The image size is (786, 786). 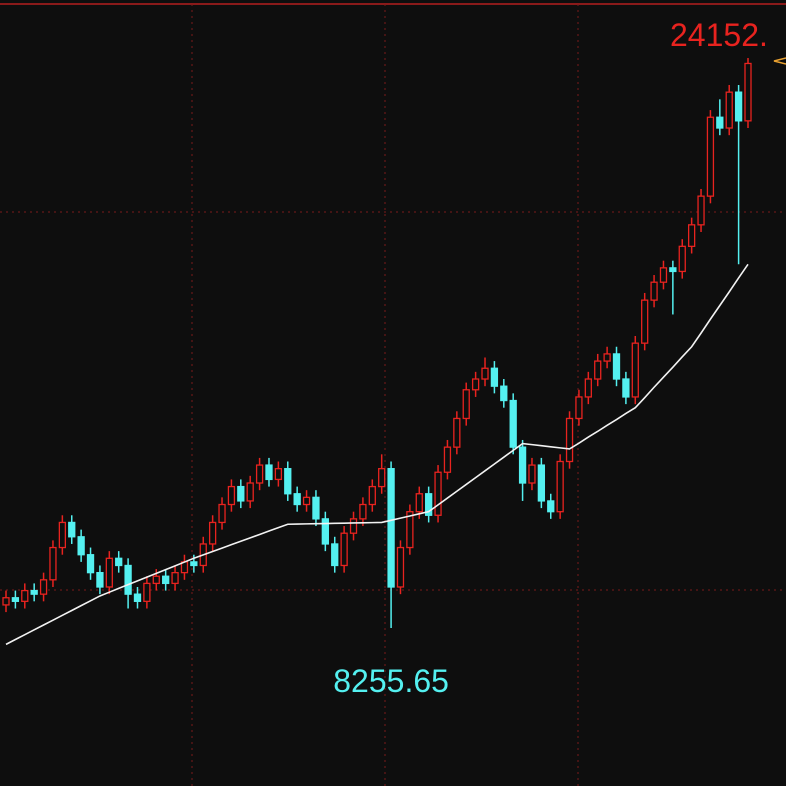 What do you see at coordinates (719, 35) in the screenshot?
I see `high-label: 24152.` at bounding box center [719, 35].